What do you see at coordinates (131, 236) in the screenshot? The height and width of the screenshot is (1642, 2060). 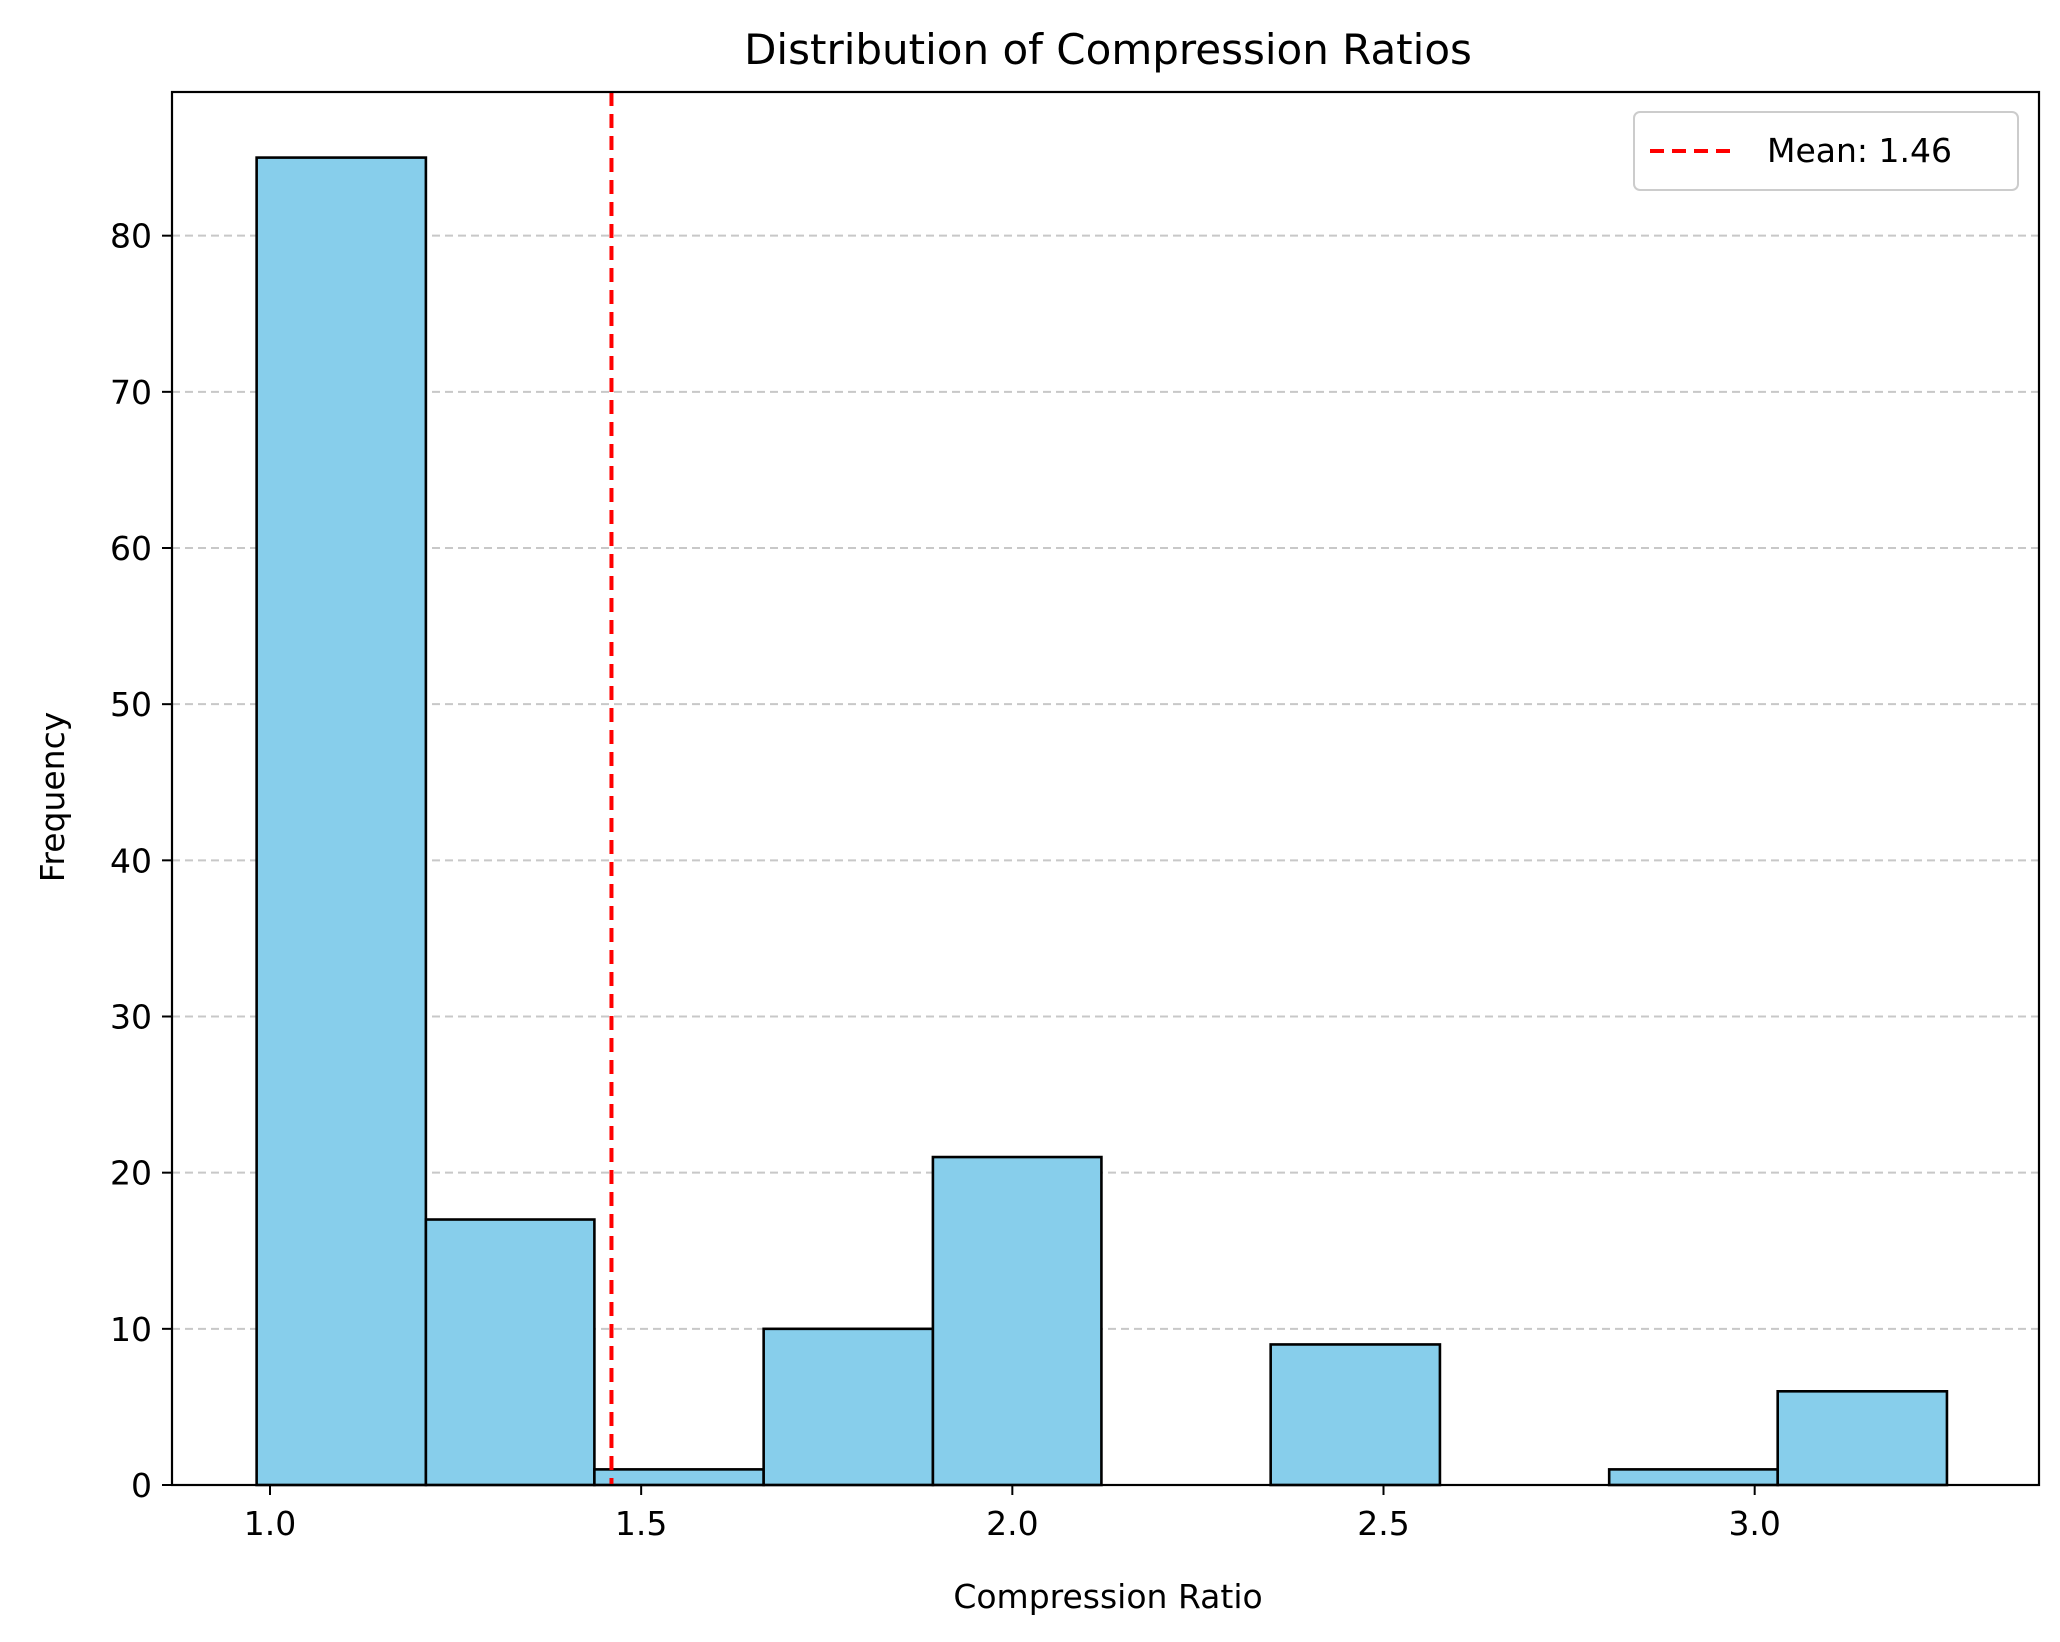 I see `y-tick-label: 80` at bounding box center [131, 236].